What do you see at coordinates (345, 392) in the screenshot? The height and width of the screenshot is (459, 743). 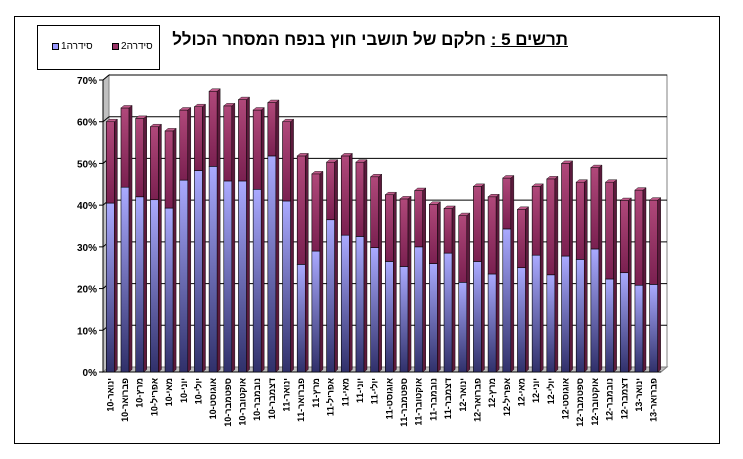 I see `x-tick-label: מאי-11` at bounding box center [345, 392].